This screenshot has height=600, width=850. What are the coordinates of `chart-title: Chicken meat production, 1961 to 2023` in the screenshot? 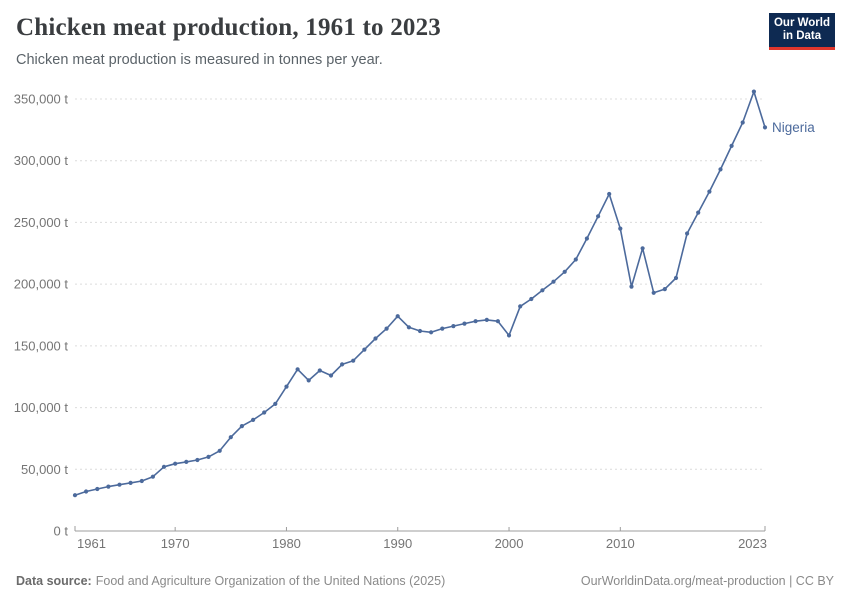 It's located at (229, 27).